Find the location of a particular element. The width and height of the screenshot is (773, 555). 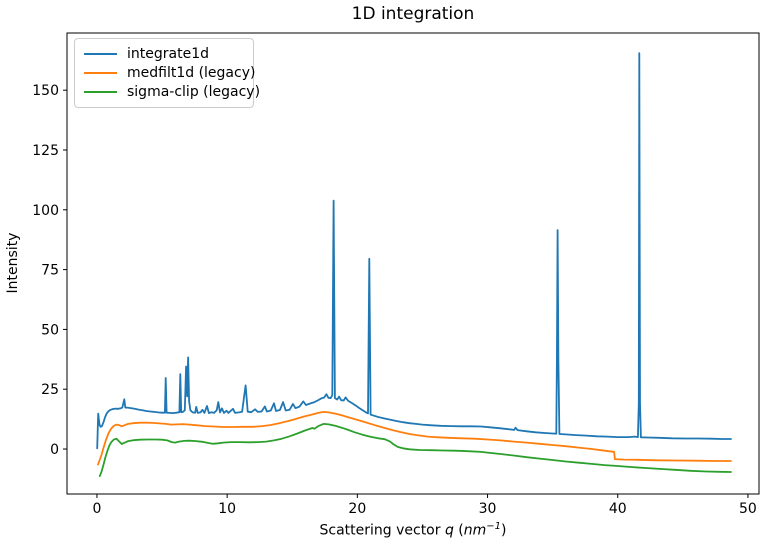

y-axis-label: Intensity is located at coordinates (13, 263).